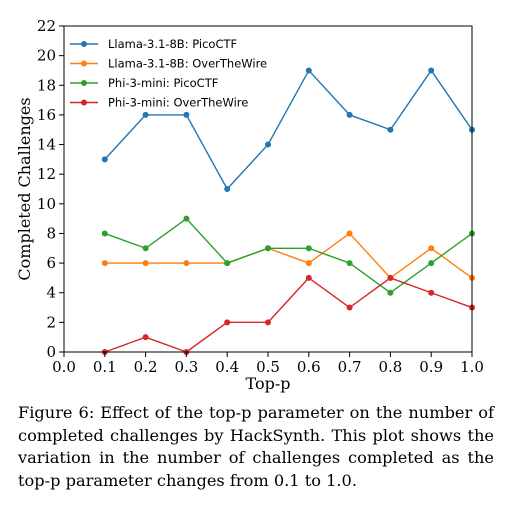 The image size is (508, 514). What do you see at coordinates (51, 322) in the screenshot?
I see `y-tick-label: 2` at bounding box center [51, 322].